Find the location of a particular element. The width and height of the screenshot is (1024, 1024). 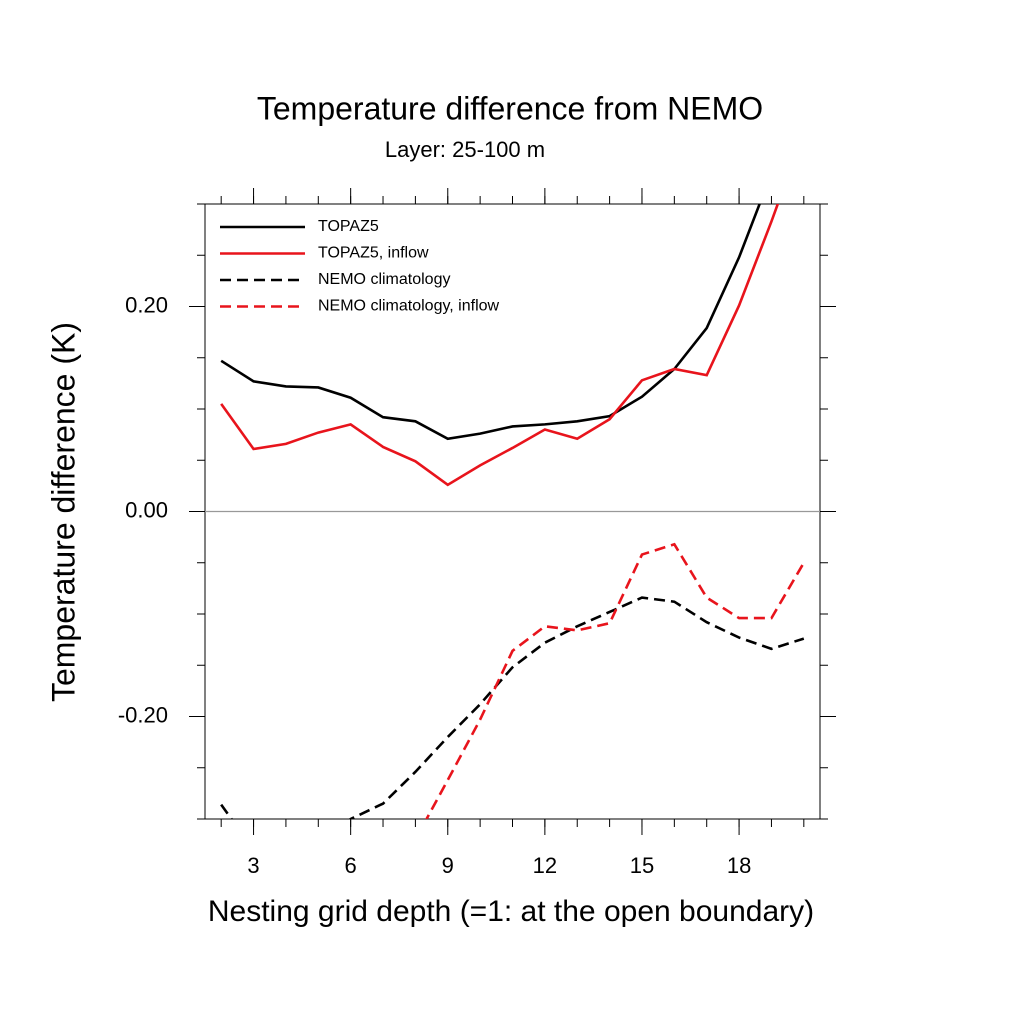

x-tick-label: 6 is located at coordinates (351, 865).